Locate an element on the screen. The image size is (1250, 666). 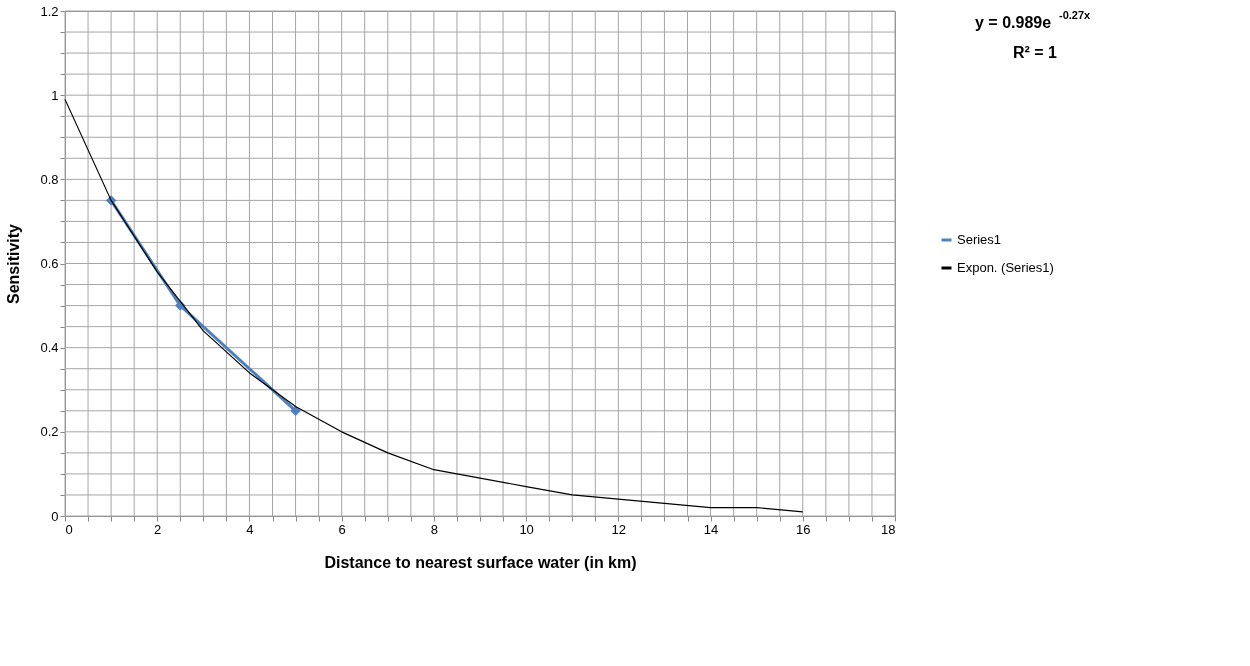
x-tick-label: 10 is located at coordinates (526, 529).